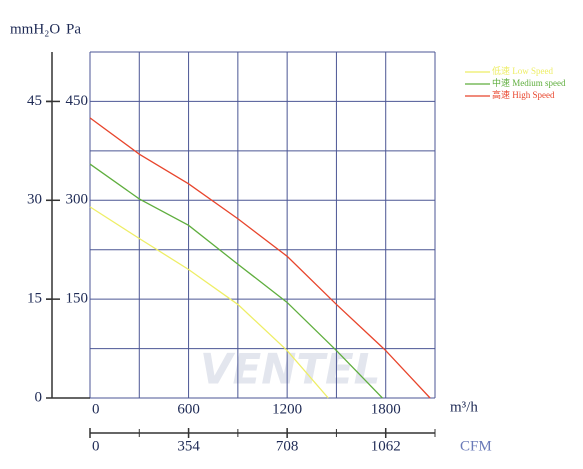 This screenshot has height=469, width=583. What do you see at coordinates (386, 409) in the screenshot?
I see `x-tick-label: 1800` at bounding box center [386, 409].